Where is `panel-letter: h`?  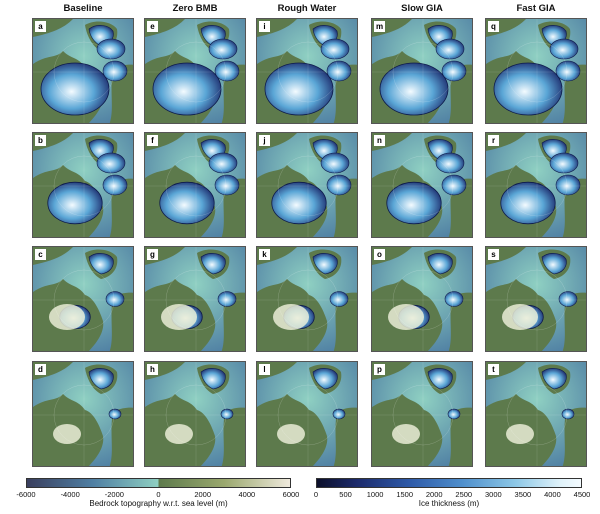
panel-letter: h is located at coordinates (152, 369).